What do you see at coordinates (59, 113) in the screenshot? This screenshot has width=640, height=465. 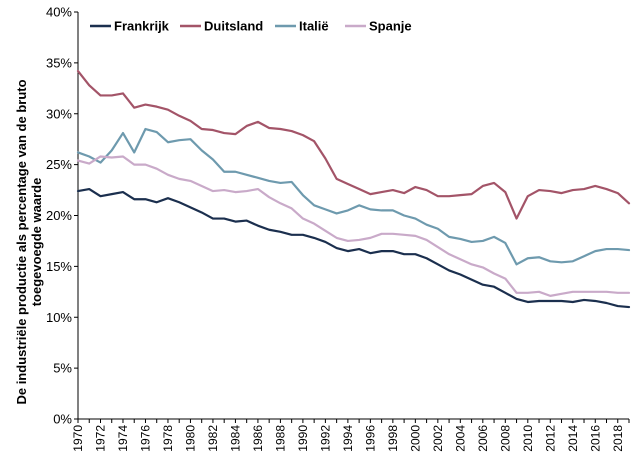 I see `y-tick-label: 30%` at bounding box center [59, 113].